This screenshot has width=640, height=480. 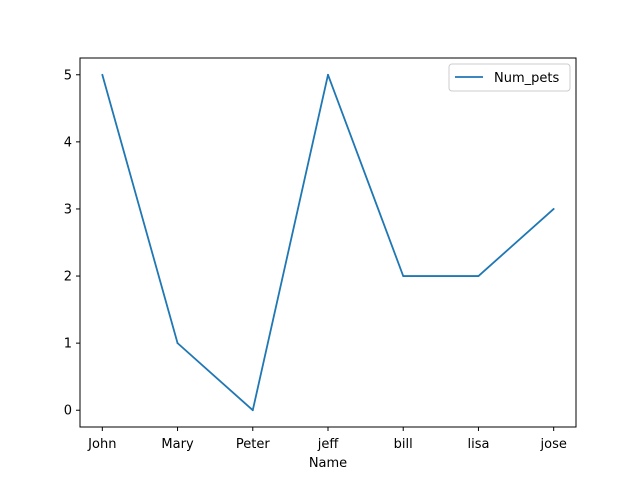 I want to click on x-axis-label: Name, so click(x=328, y=463).